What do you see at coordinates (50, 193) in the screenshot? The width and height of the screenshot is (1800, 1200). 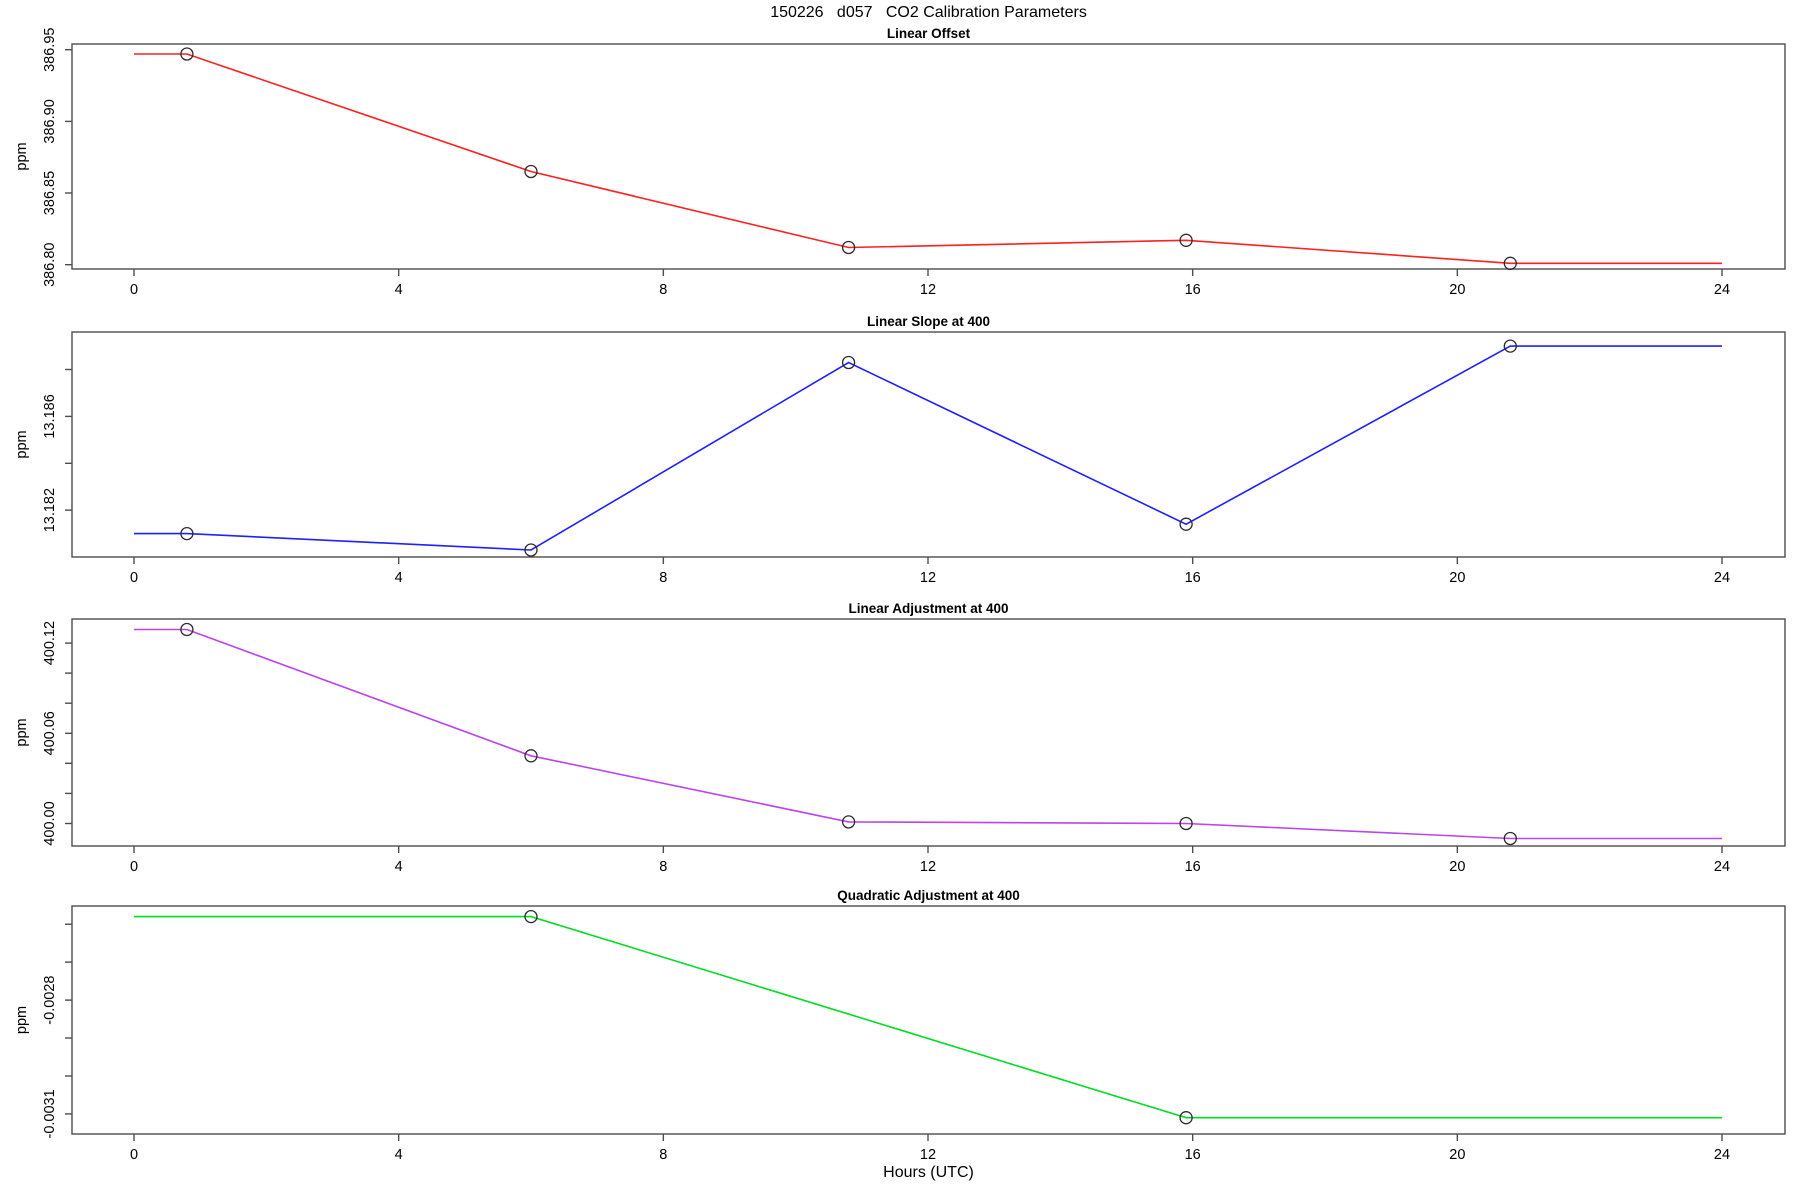 I see `y-tick-label: 386.85` at bounding box center [50, 193].